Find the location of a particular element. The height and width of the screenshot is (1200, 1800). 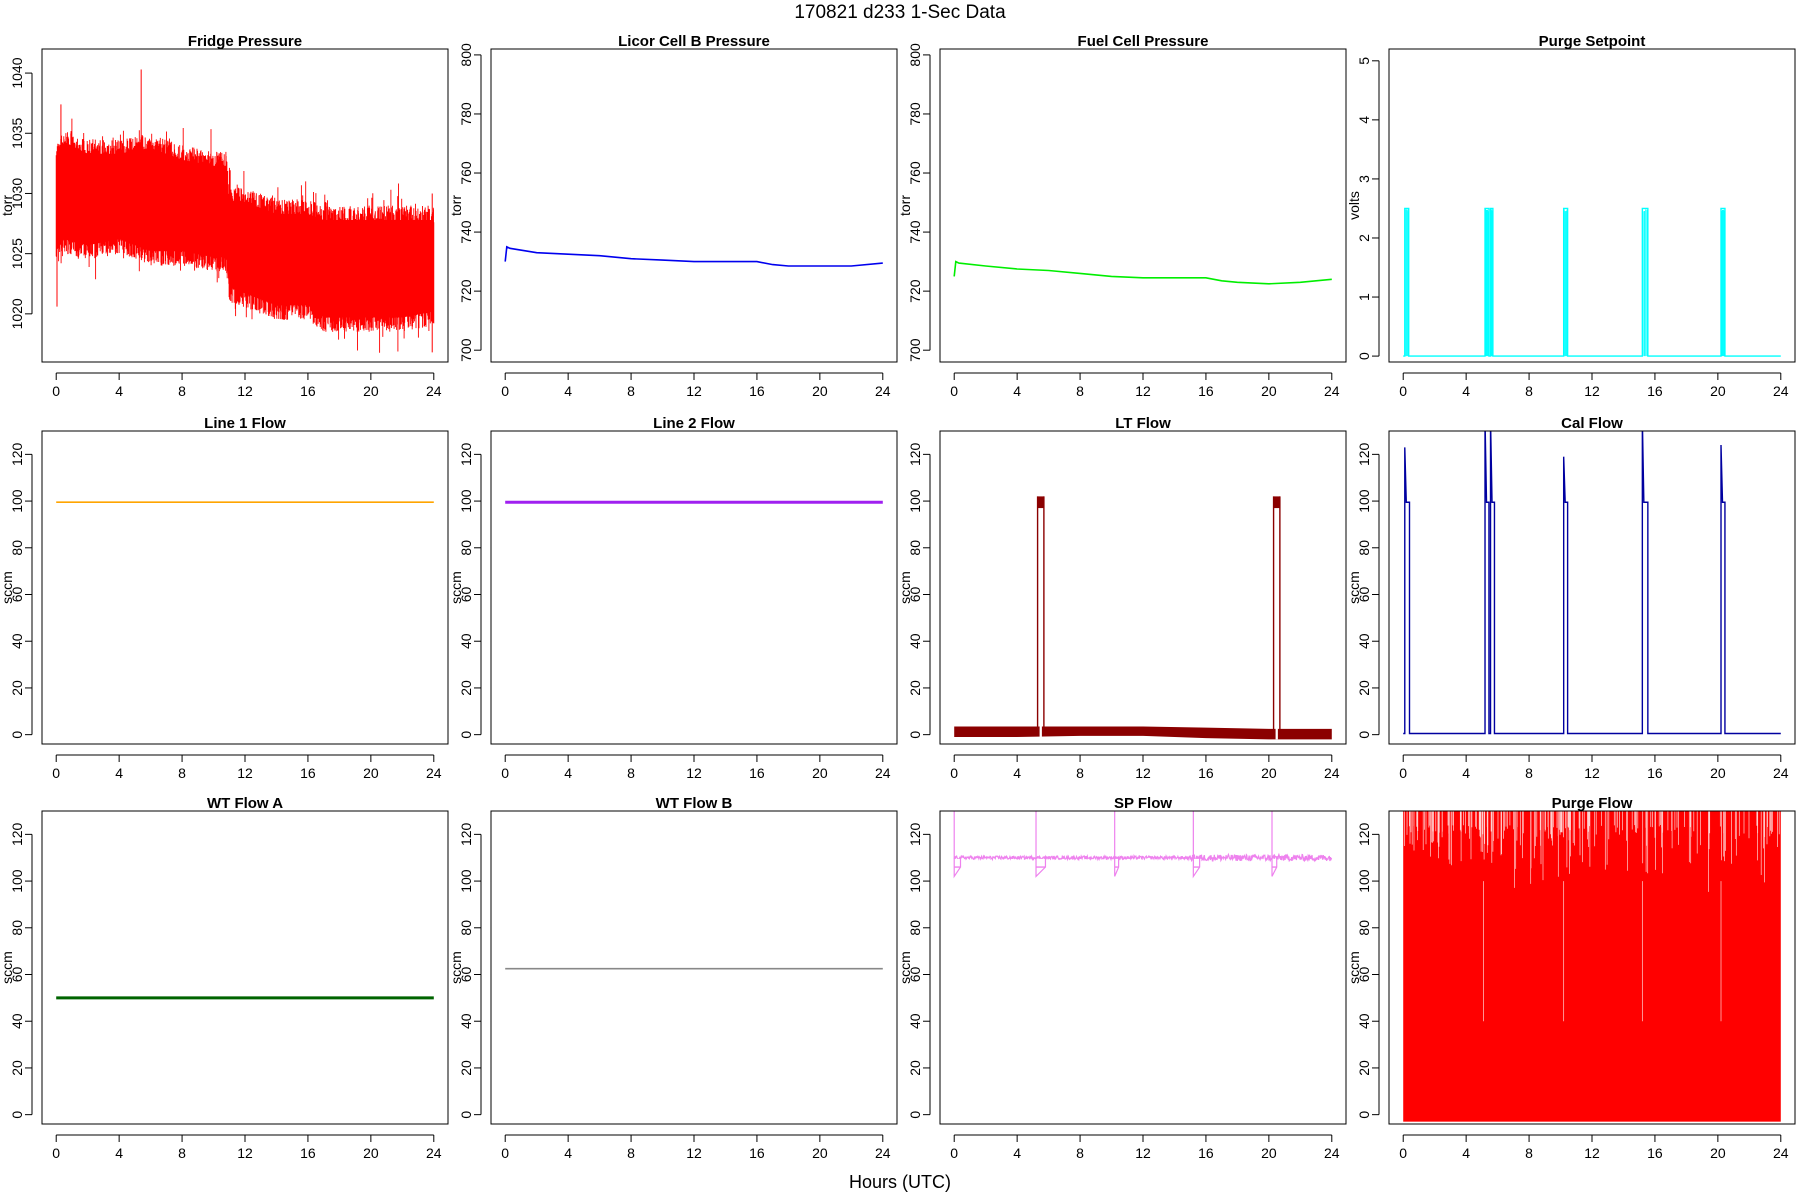

panel-title: Purge Setpoint is located at coordinates (1592, 41).